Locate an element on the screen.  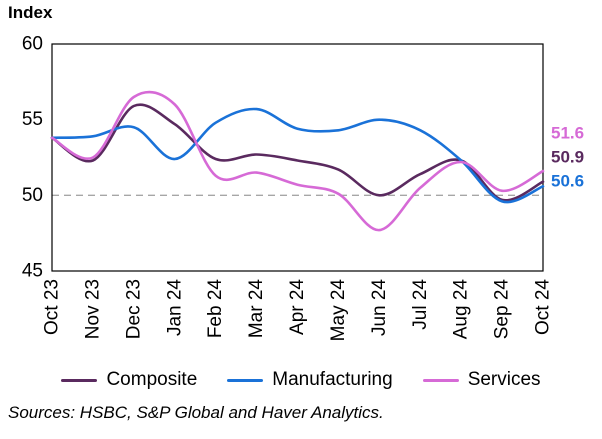
legend-item-services: Services is located at coordinates (481, 380).